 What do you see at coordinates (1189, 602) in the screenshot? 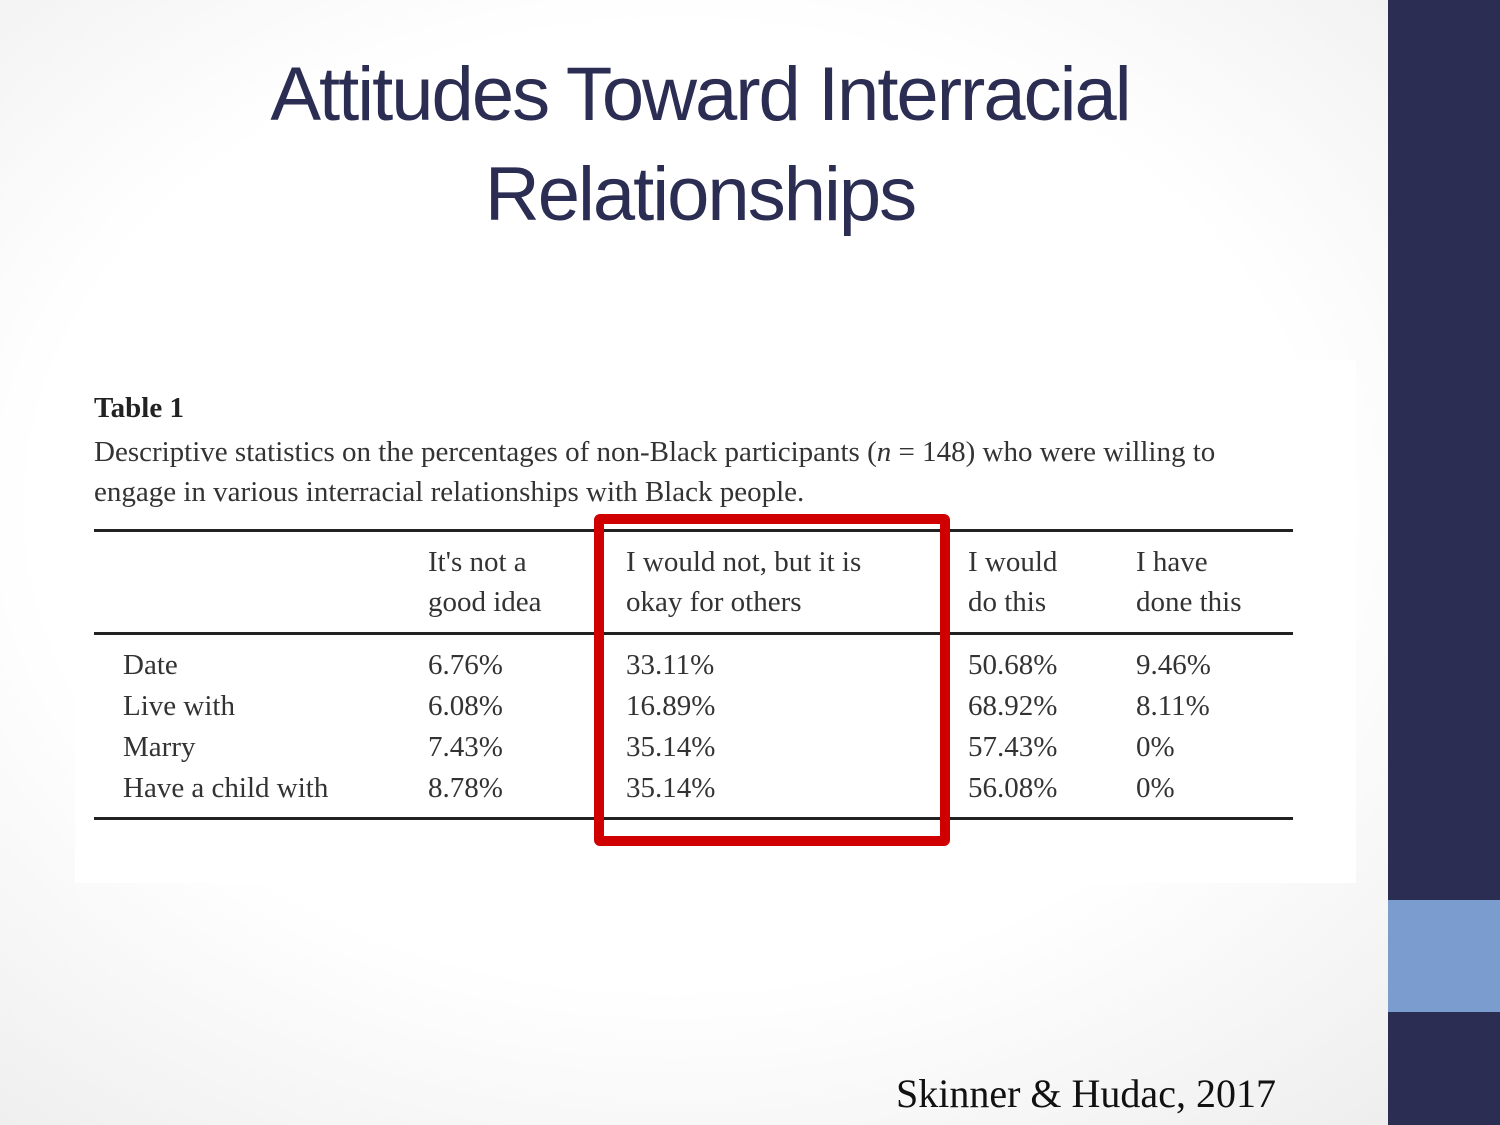
I see `column-header: done this` at bounding box center [1189, 602].